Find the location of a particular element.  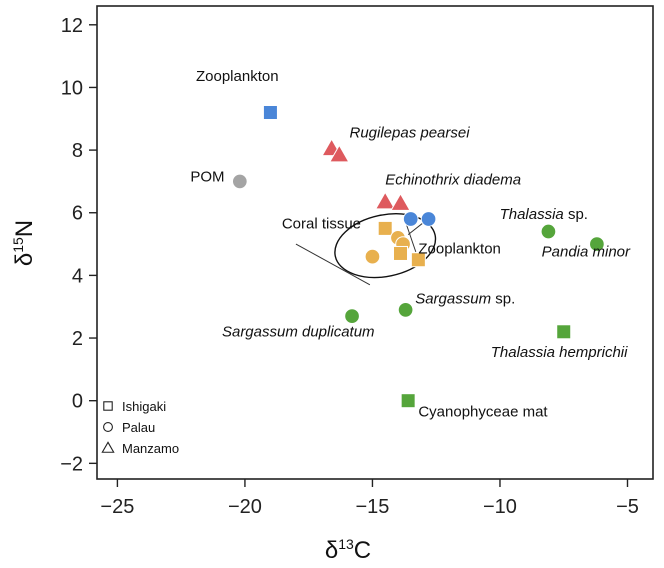

y-tick-label: 10 is located at coordinates (72, 88).